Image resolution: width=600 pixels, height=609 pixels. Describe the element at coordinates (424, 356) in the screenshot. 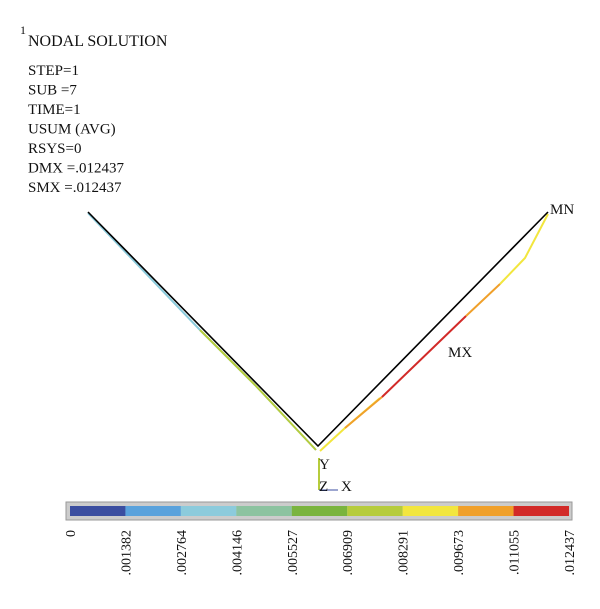

I see `right-red` at that location.